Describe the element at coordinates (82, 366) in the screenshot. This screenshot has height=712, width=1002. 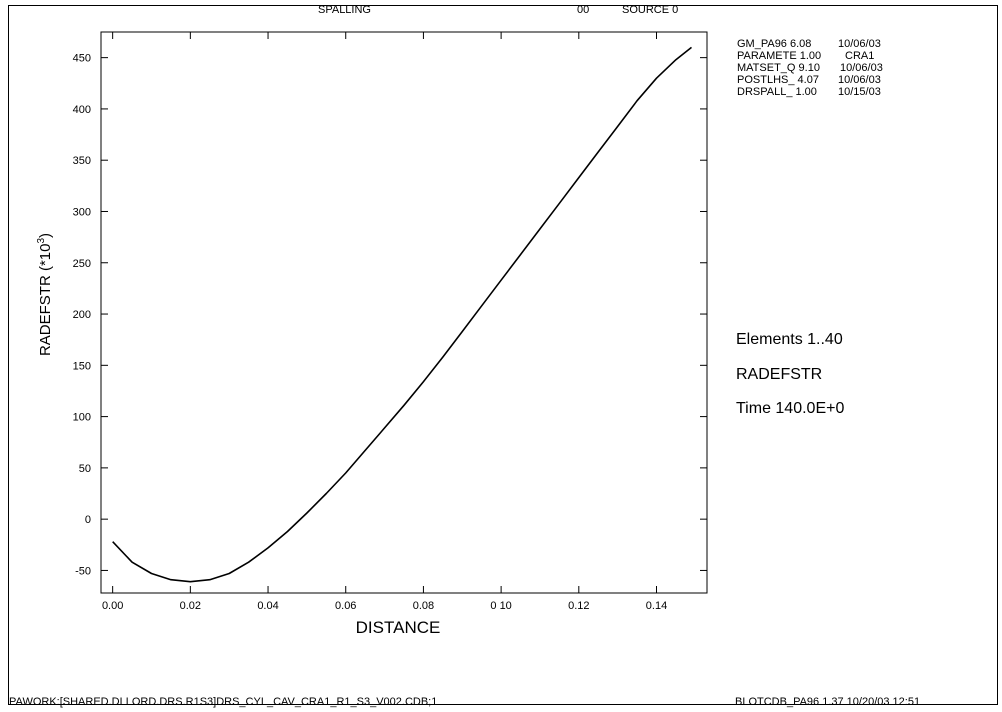
I see `y-tick-label: 150` at that location.